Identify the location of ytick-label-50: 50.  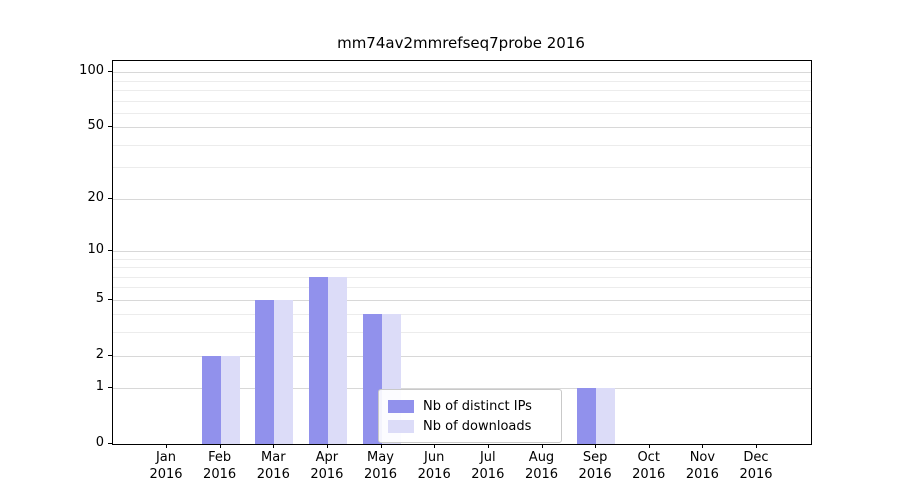
(95, 126).